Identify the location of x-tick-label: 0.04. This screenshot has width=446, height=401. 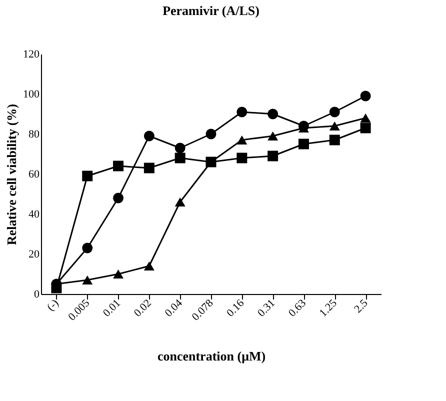
(174, 308).